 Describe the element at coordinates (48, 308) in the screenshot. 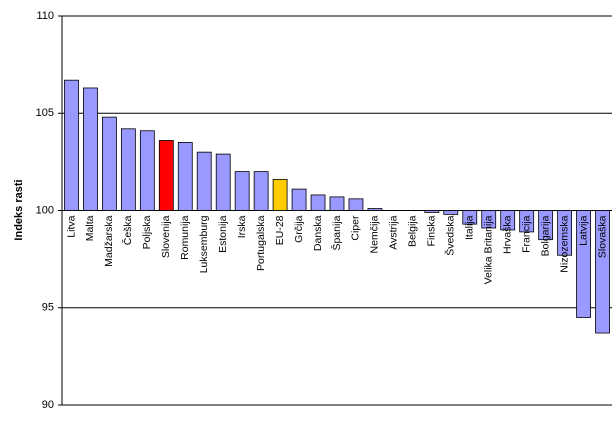

I see `y-tick-label: 95` at that location.